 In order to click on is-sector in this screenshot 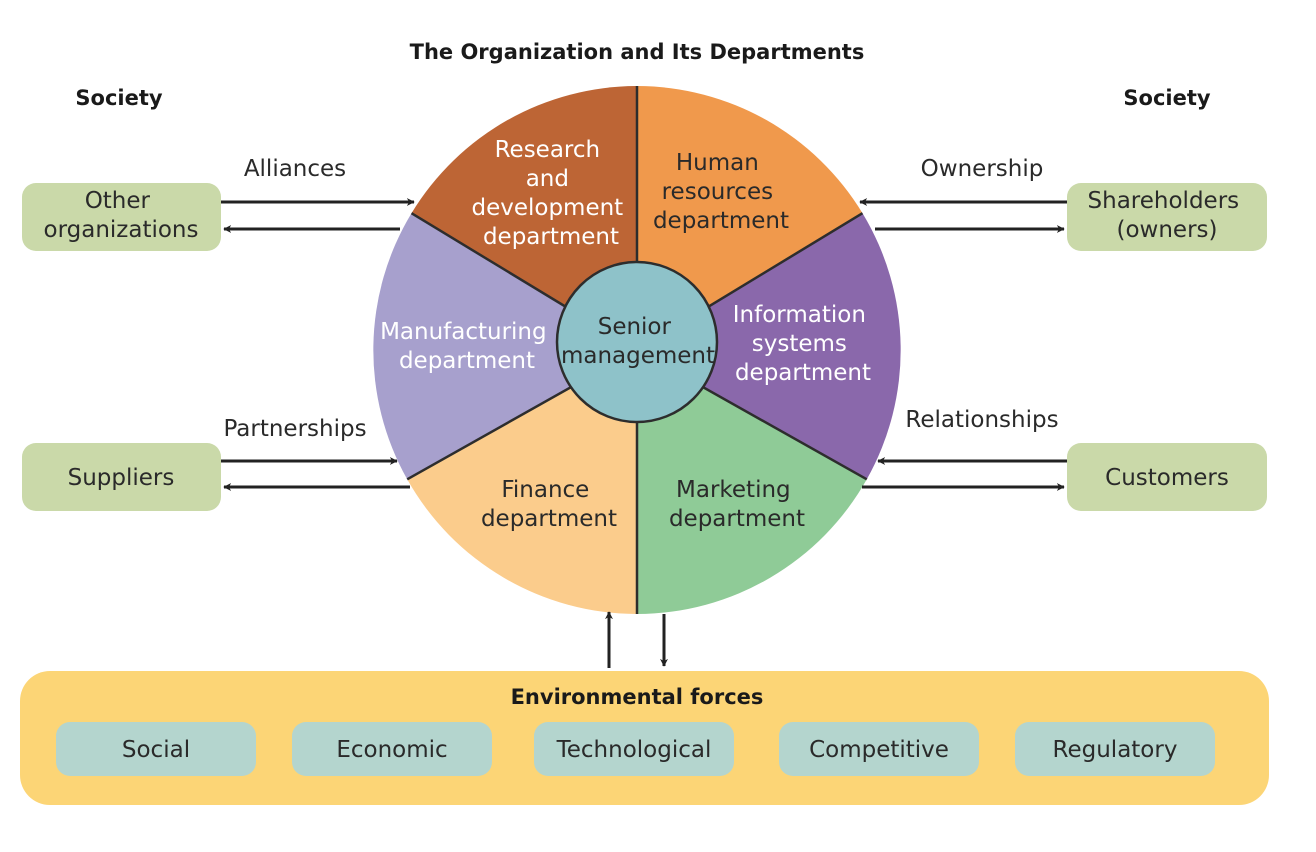, I will do `click(769, 346)`.